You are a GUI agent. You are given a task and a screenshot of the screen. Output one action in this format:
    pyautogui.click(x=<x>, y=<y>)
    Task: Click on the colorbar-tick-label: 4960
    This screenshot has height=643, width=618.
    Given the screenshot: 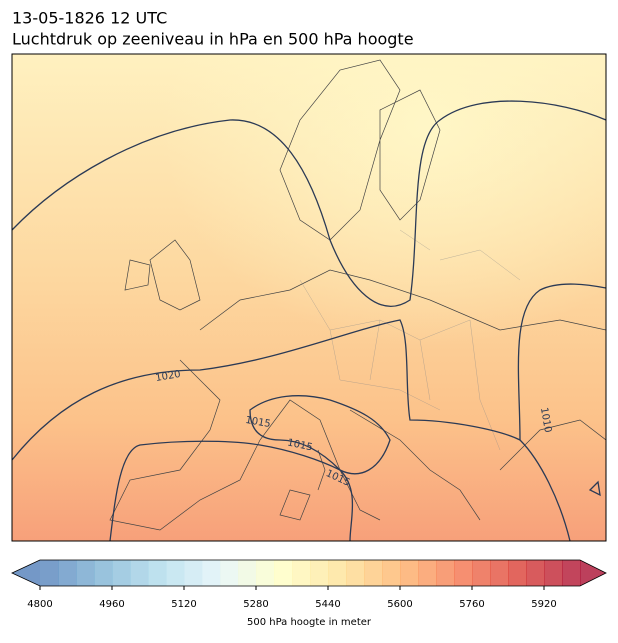 What is the action you would take?
    pyautogui.click(x=111, y=604)
    